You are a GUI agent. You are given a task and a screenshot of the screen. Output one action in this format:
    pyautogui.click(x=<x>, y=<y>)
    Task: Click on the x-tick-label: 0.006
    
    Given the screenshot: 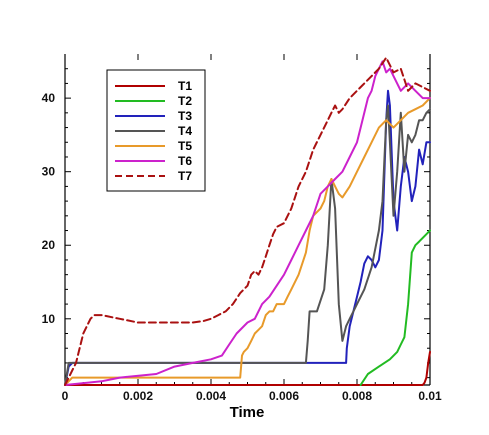 What is the action you would take?
    pyautogui.click(x=284, y=396)
    